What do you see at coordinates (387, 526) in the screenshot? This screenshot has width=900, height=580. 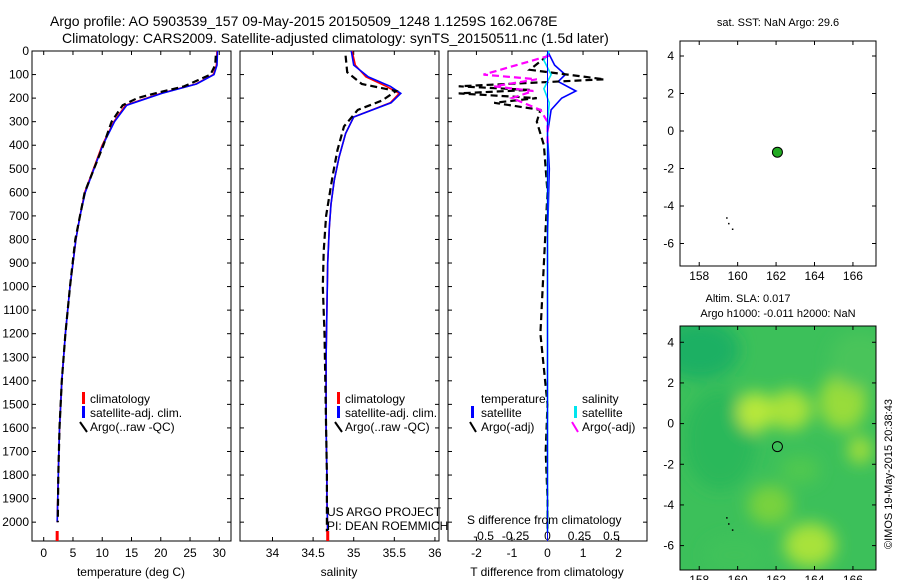 I see `pi-label: PI: DEAN ROEMMICH` at bounding box center [387, 526].